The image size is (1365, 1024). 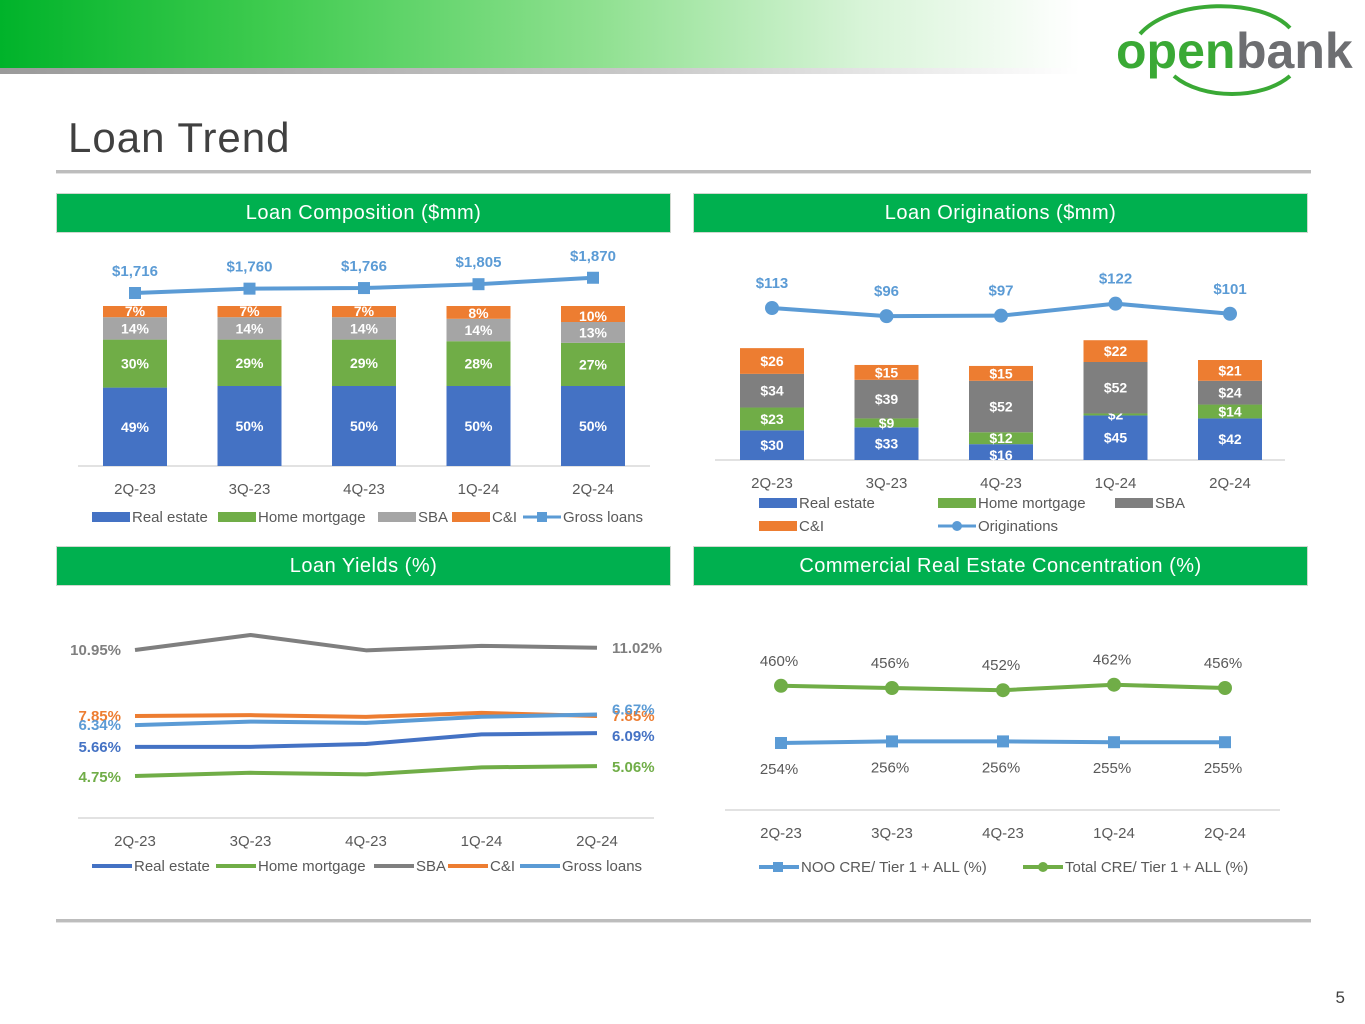 I want to click on bar-label-real-estate-3q-23: $33, so click(x=887, y=444).